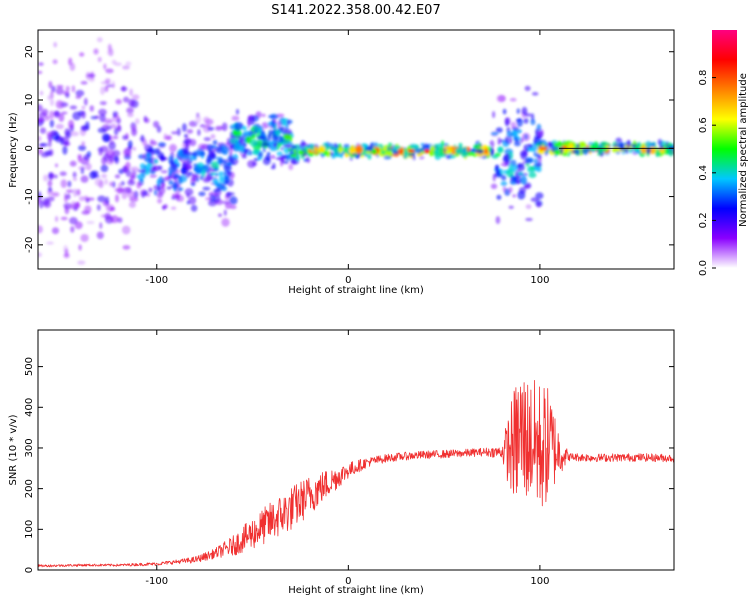  I want to click on y-tick-label: 20, so click(29, 51).